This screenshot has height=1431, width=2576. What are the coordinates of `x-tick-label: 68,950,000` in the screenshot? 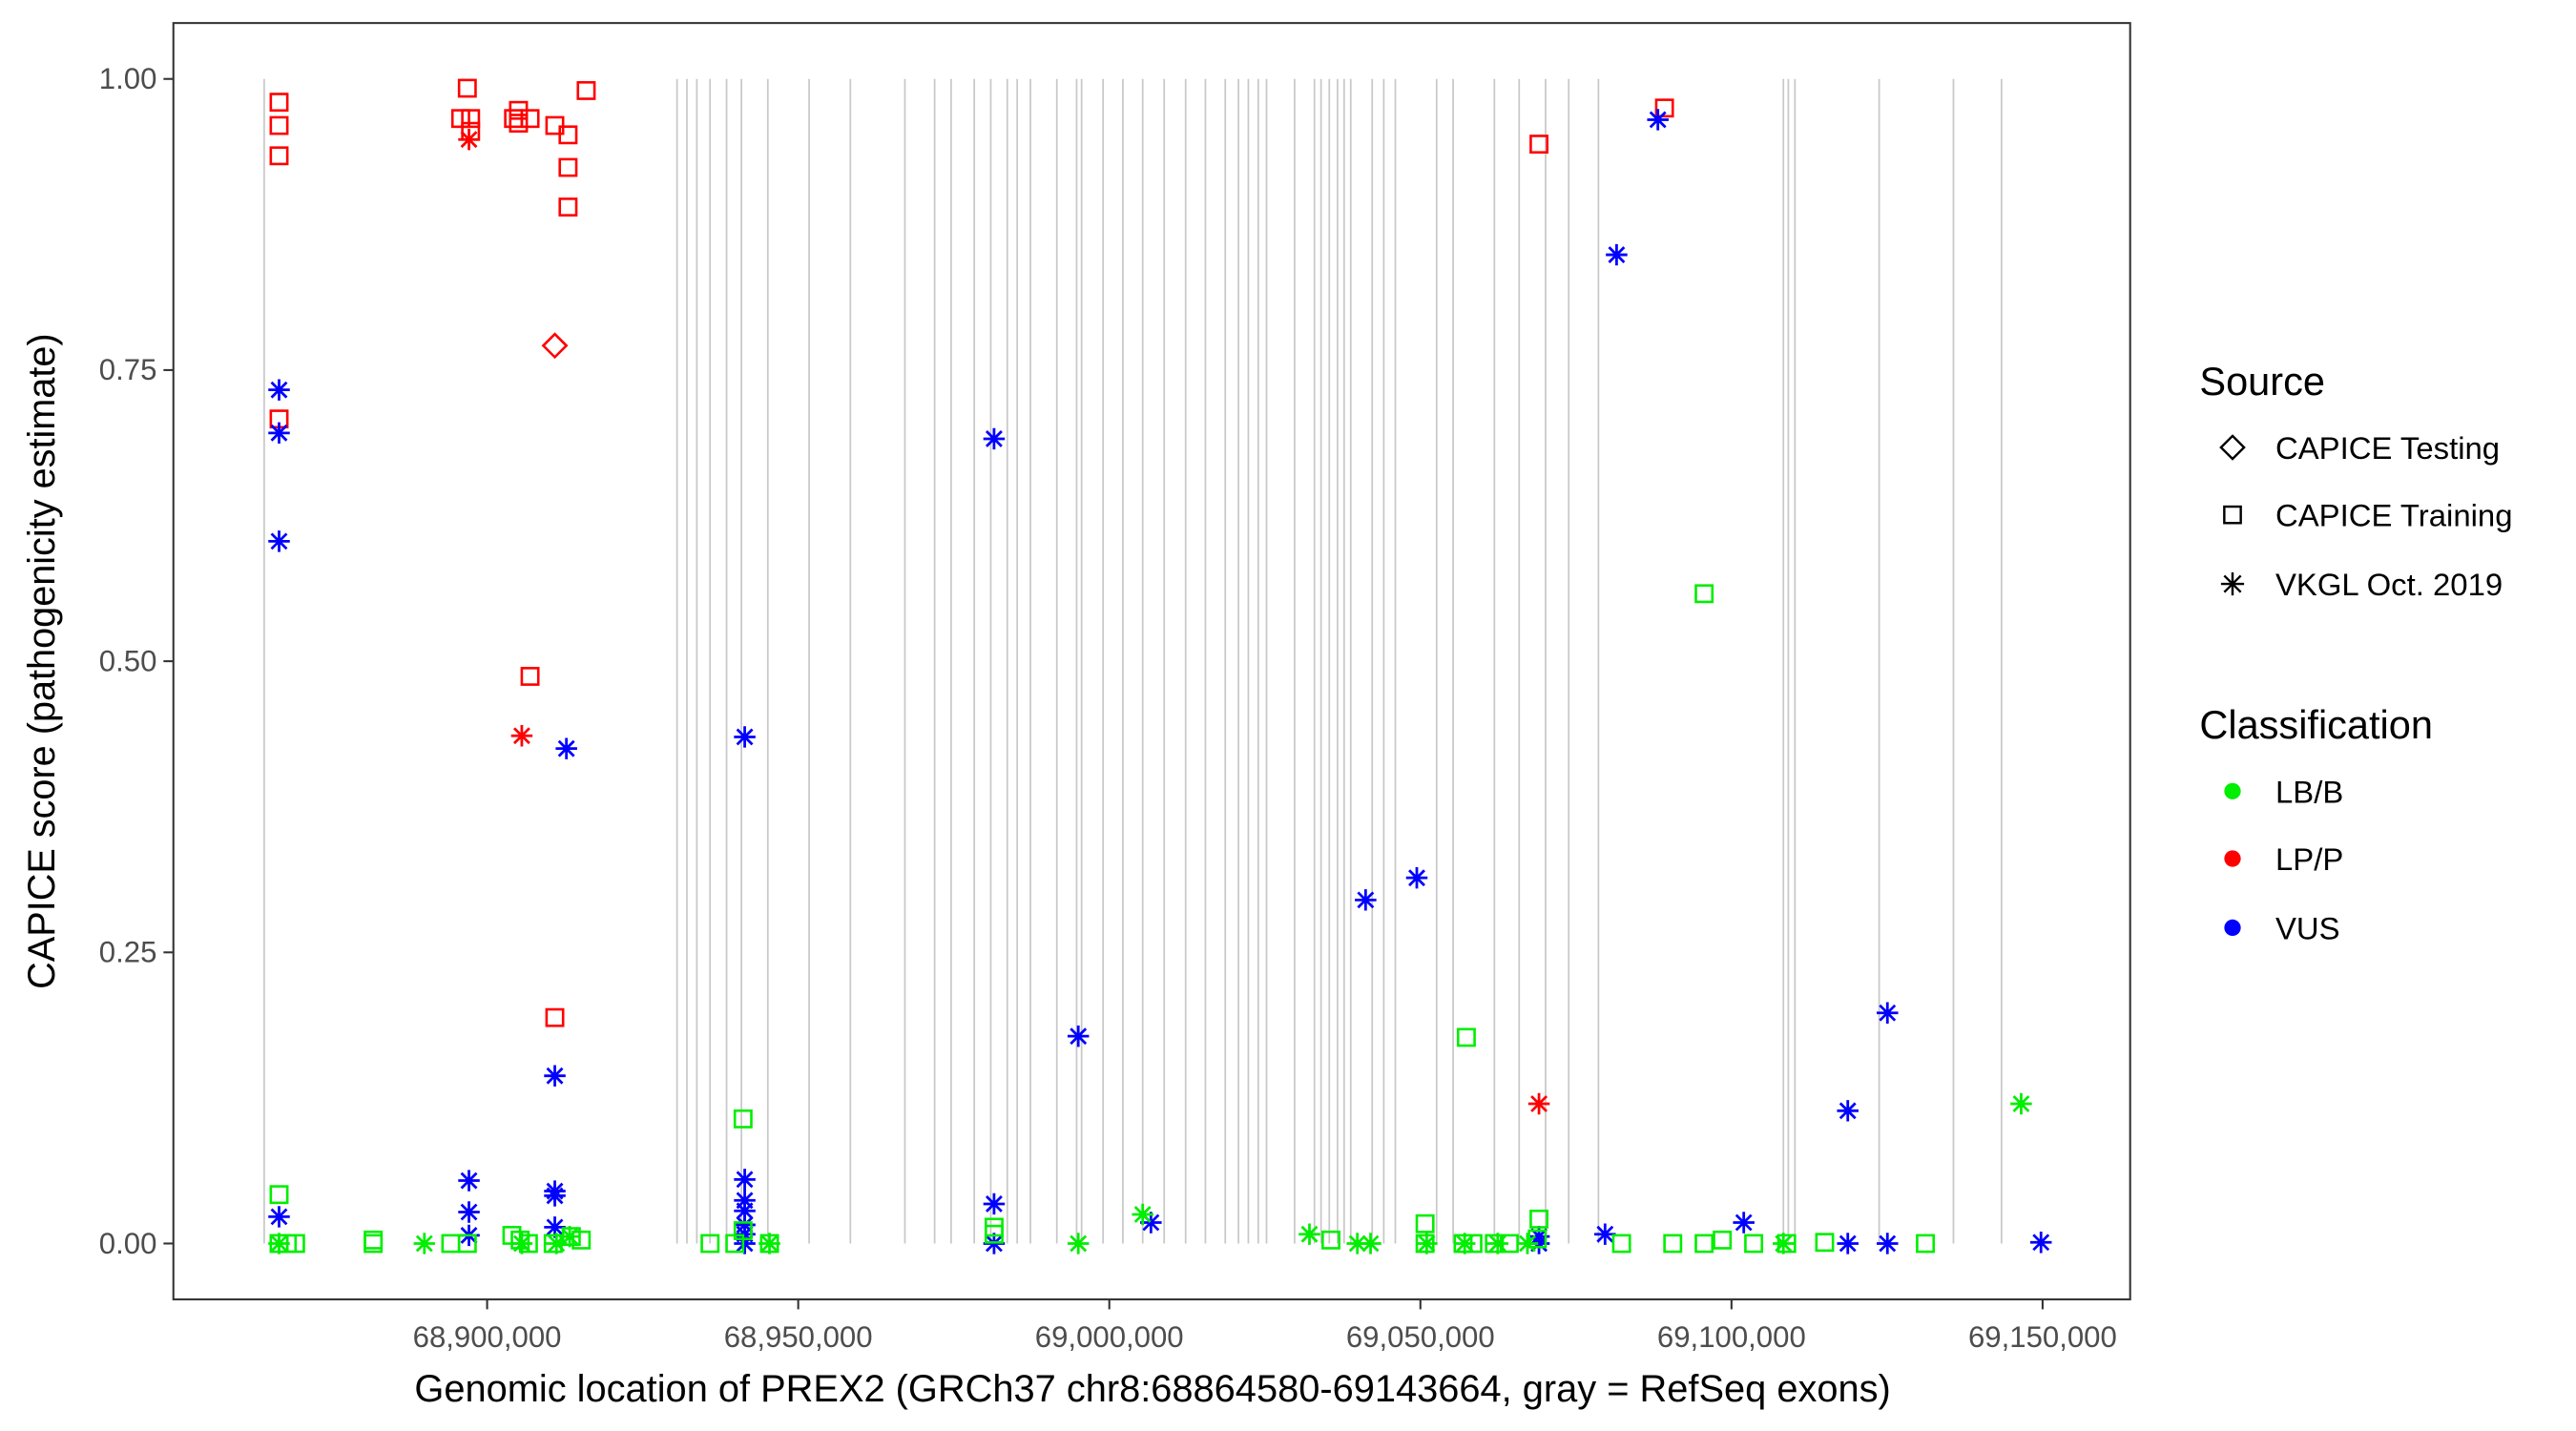 It's located at (798, 1337).